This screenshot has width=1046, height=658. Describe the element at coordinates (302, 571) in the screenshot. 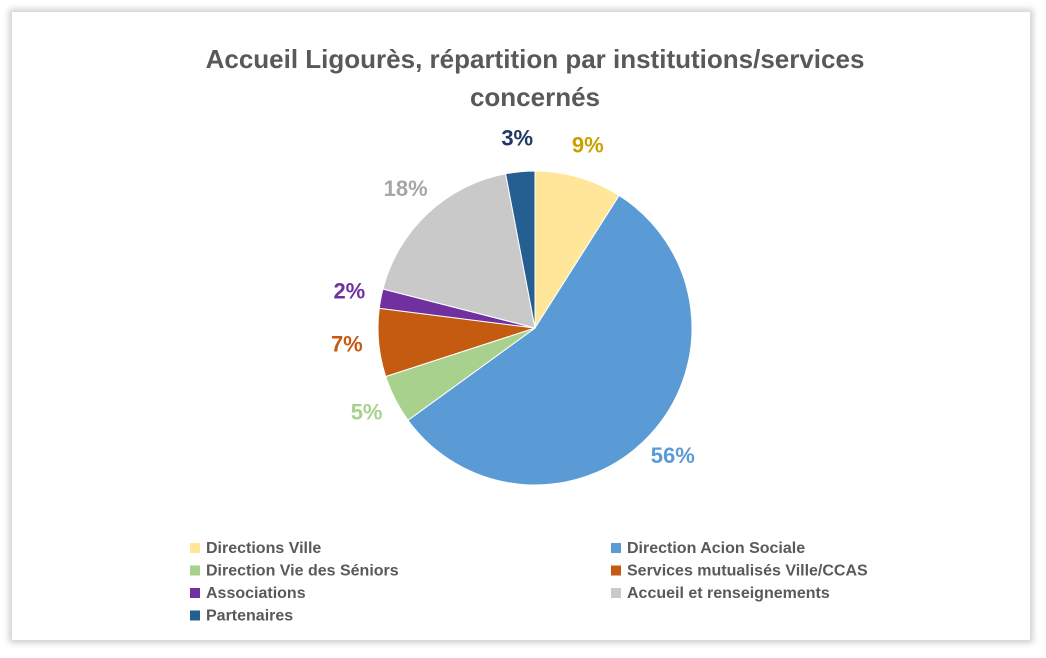

I see `legend-label: Direction Vie des Séniors` at that location.